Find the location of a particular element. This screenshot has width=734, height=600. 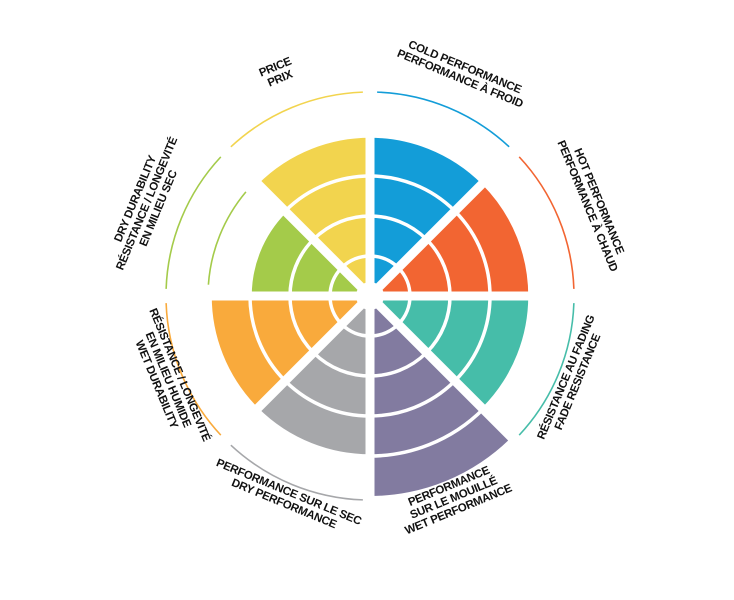

center-hub is located at coordinates (370, 296).